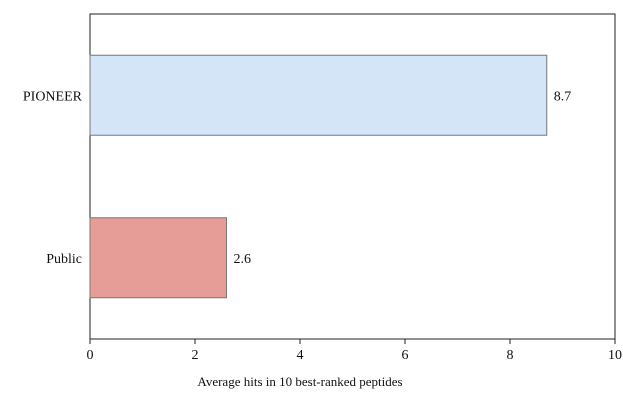 Image resolution: width=623 pixels, height=397 pixels. Describe the element at coordinates (299, 381) in the screenshot. I see `x-axis-label: Average hits in 10 best-ranked peptides` at that location.